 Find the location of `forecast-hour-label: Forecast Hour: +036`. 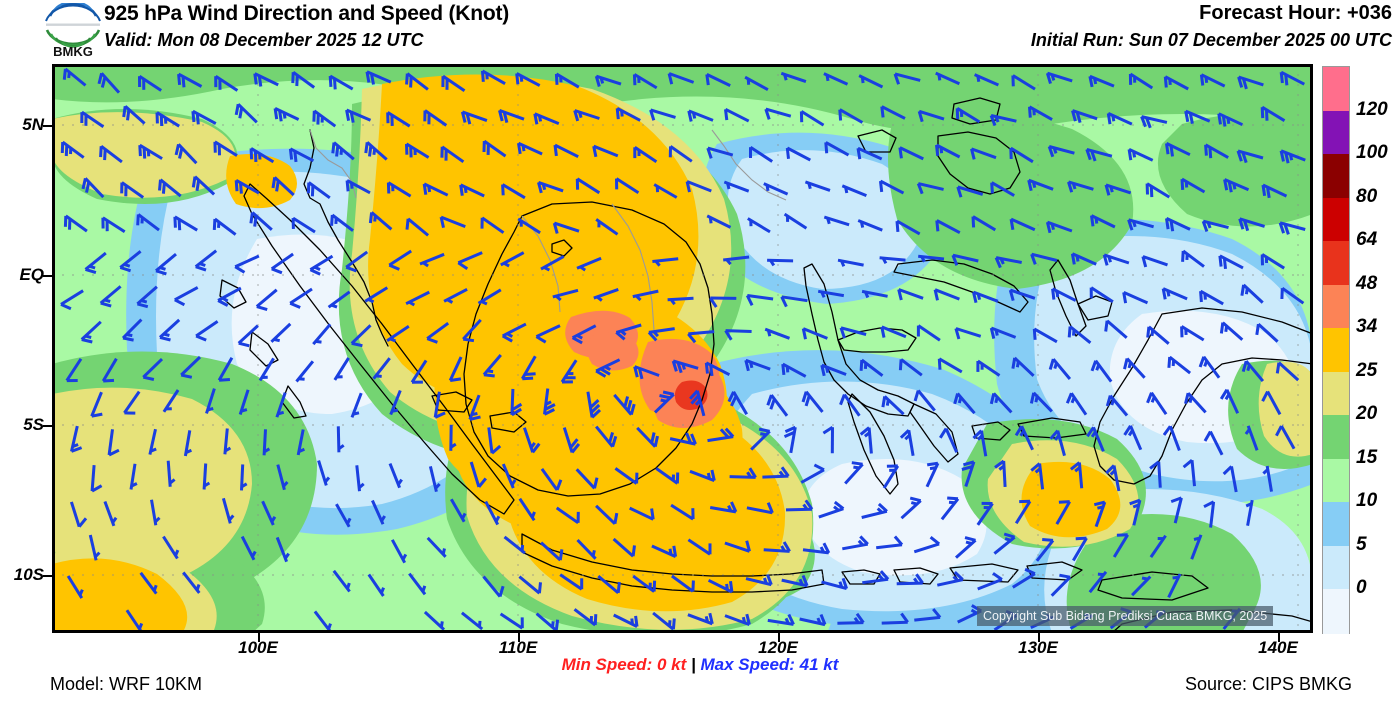

forecast-hour-label: Forecast Hour: +036 is located at coordinates (1295, 13).